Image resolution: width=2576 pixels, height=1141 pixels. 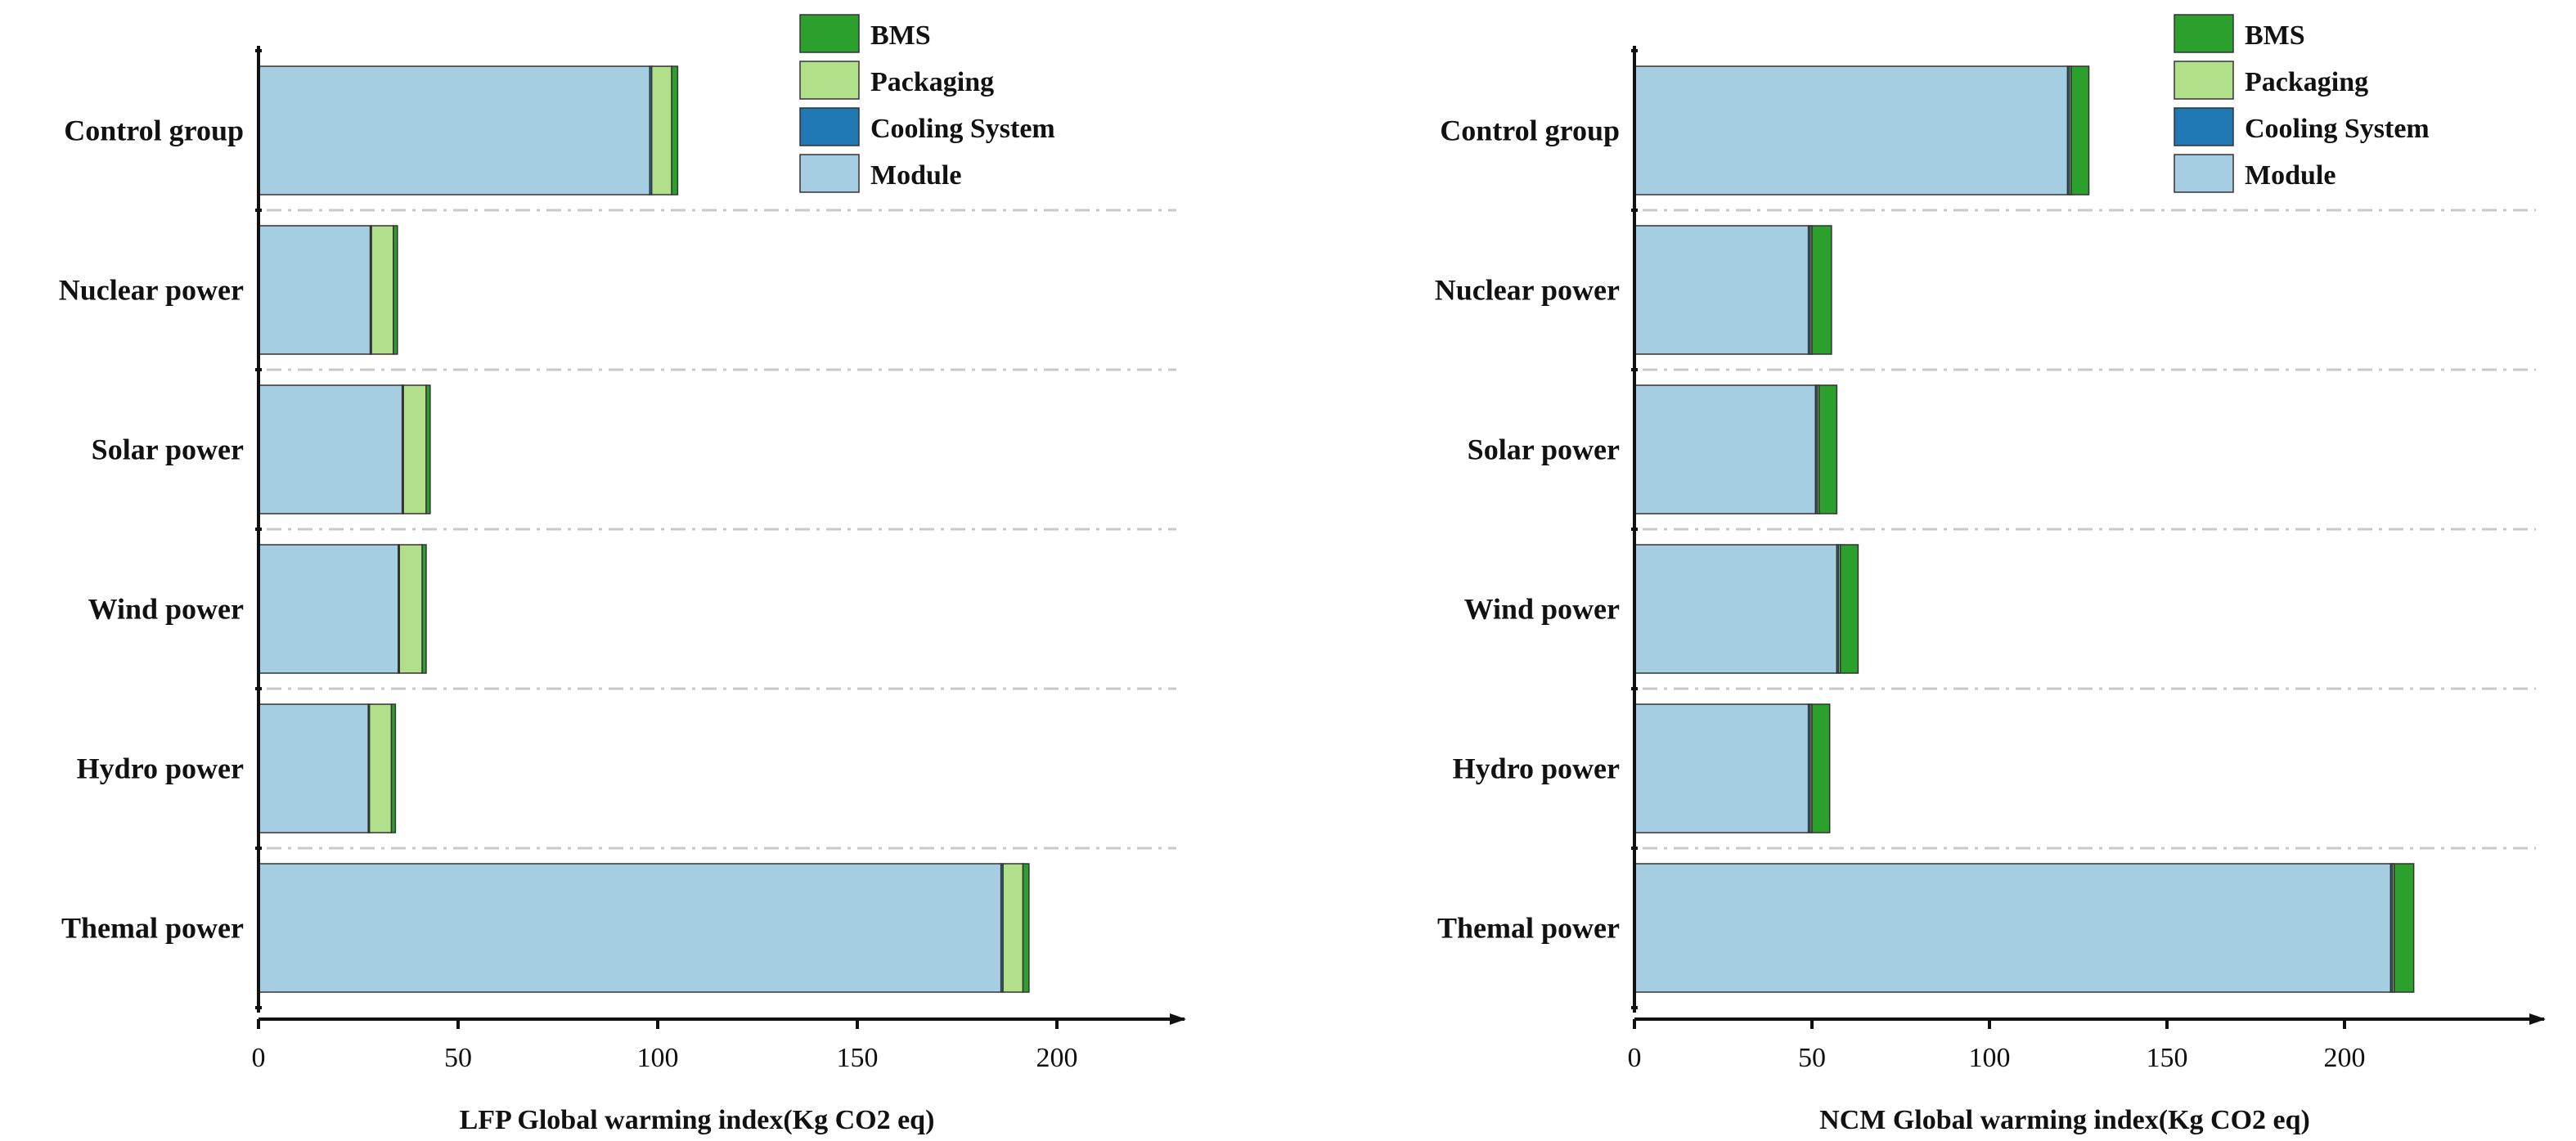 I want to click on lfp-bar-themal-power-module, so click(x=630, y=928).